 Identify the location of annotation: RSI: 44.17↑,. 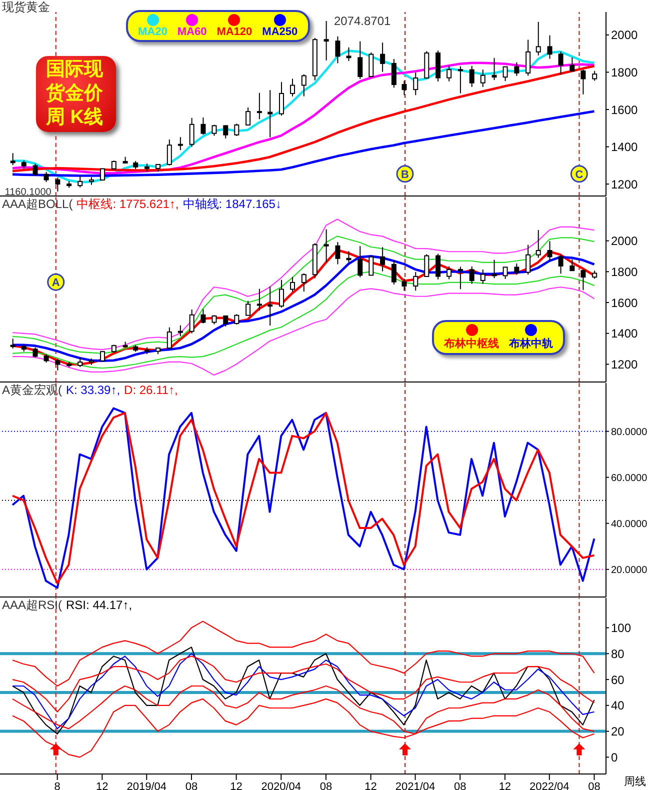
(99, 605).